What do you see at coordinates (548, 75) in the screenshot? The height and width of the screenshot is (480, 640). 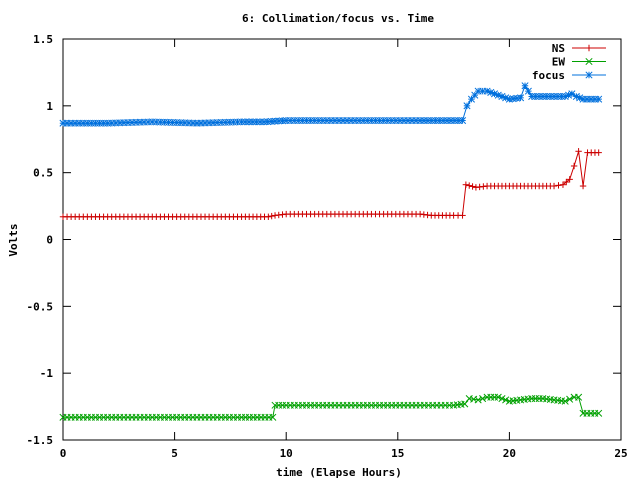 I see `legend-label-focus: focus` at bounding box center [548, 75].